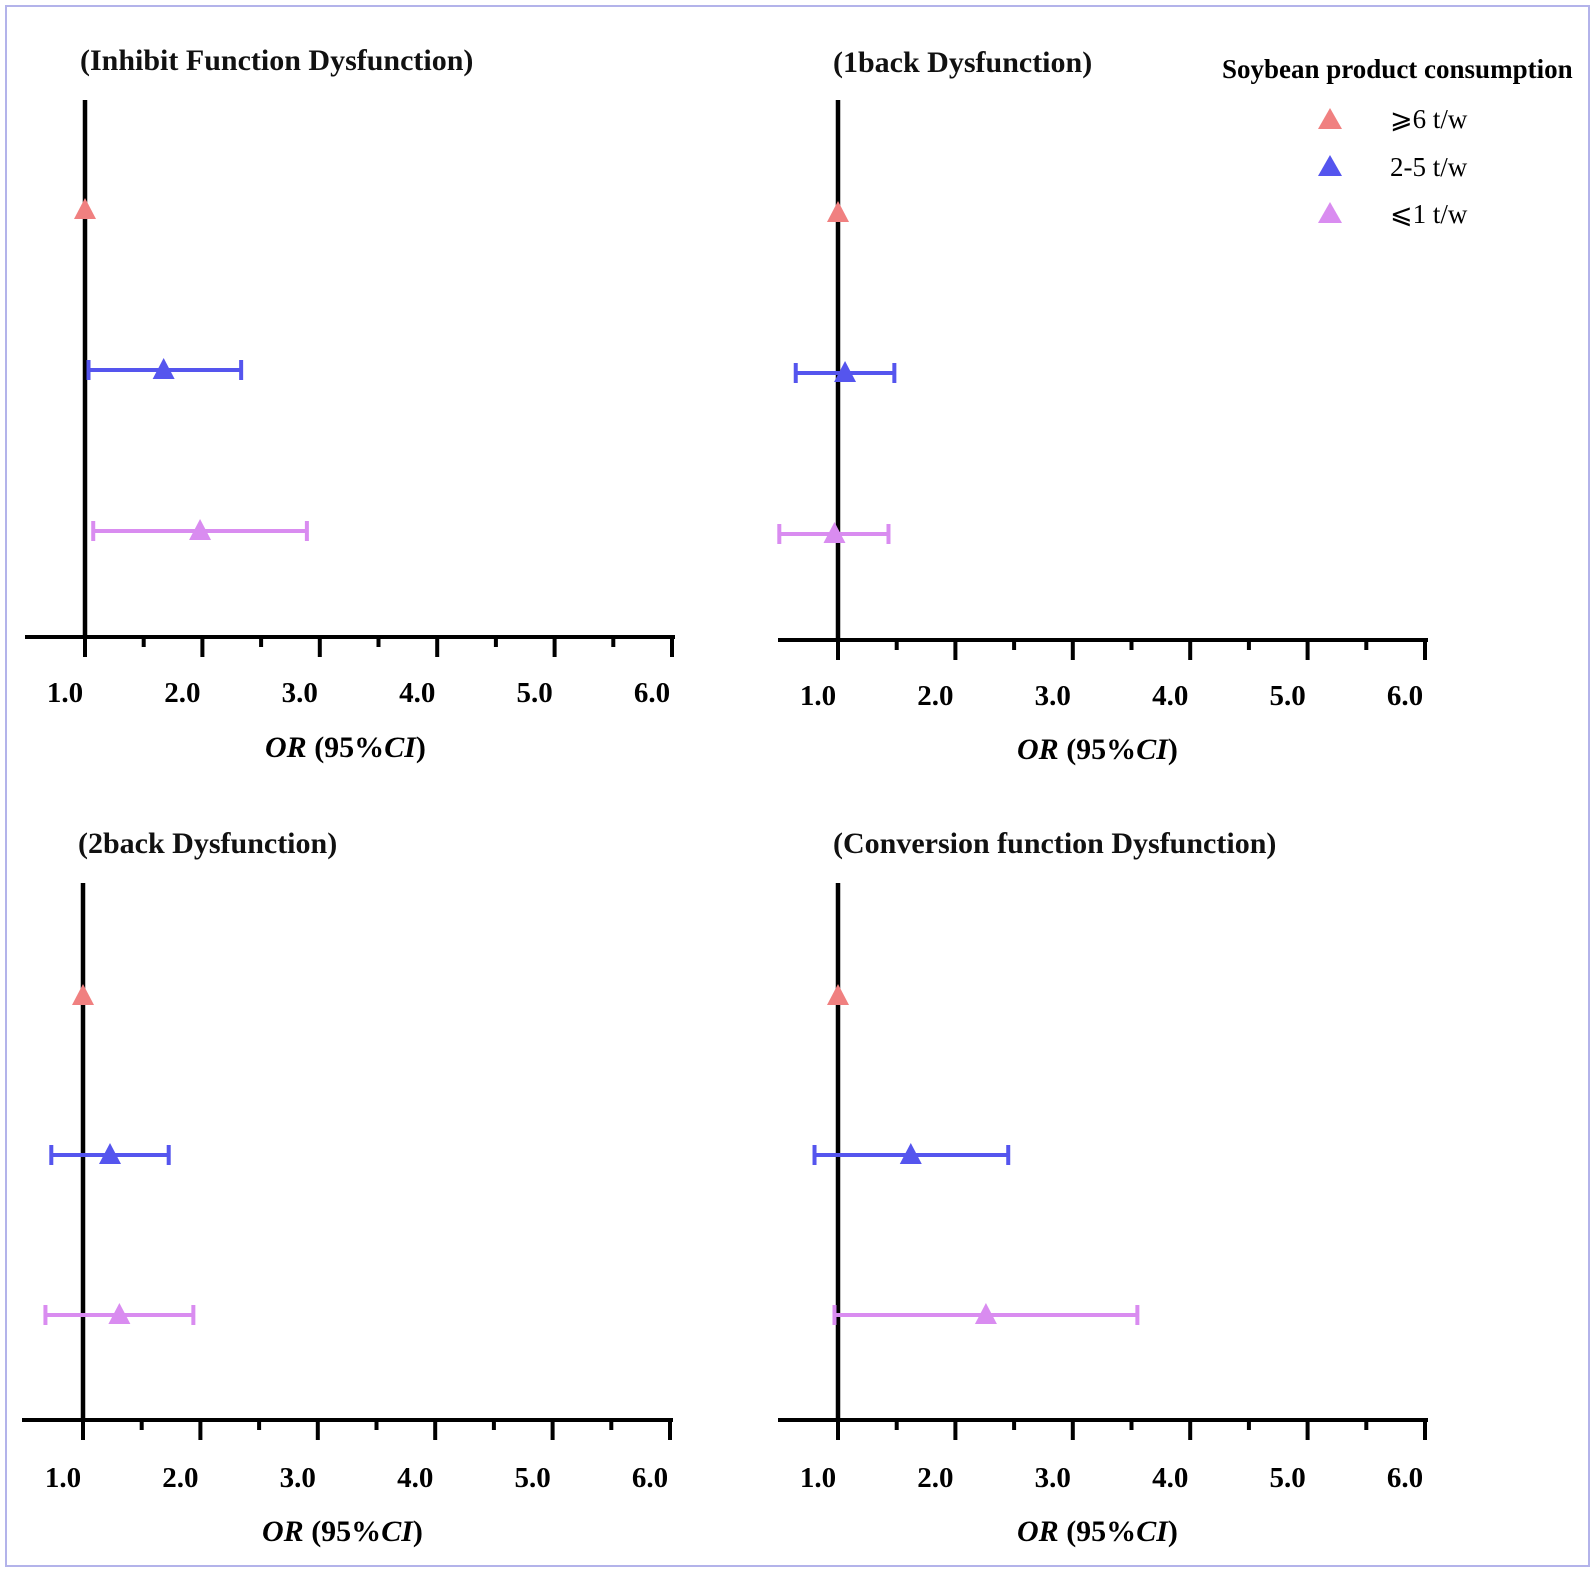  What do you see at coordinates (1330, 212) in the screenshot?
I see `legend-marker-1orless` at bounding box center [1330, 212].